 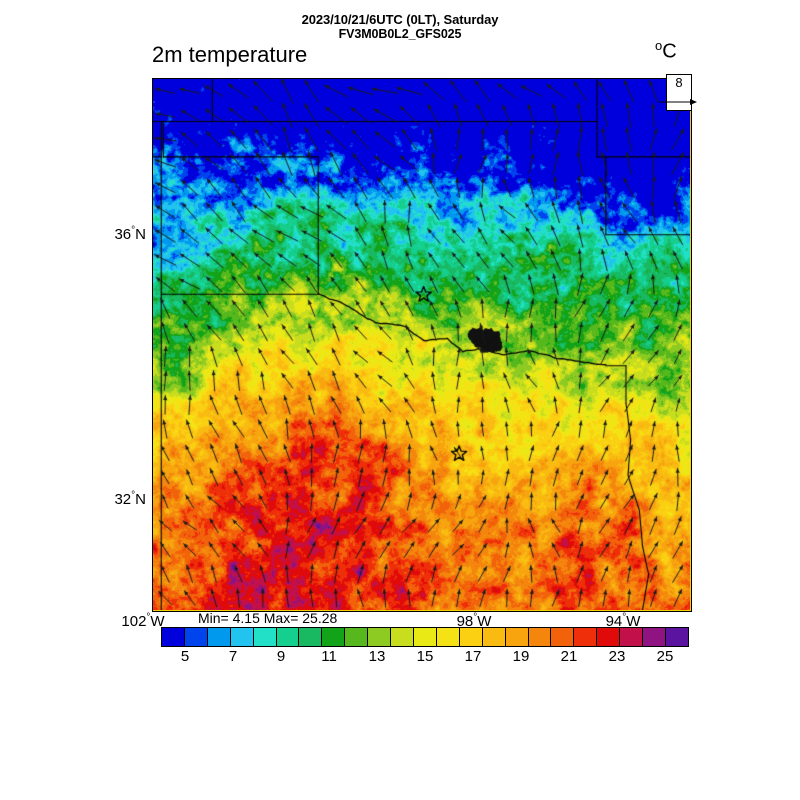 I want to click on lon-tick-102w: 102°W, so click(x=143, y=621).